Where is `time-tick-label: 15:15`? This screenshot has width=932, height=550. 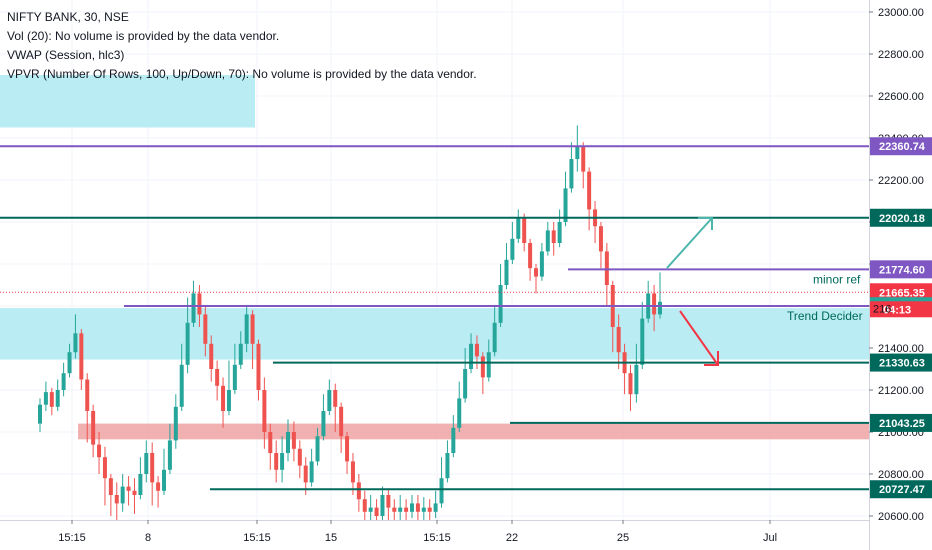
time-tick-label: 15:15 is located at coordinates (72, 538).